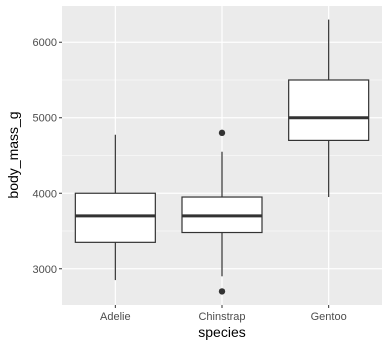  I want to click on y-tick-label: 3000, so click(45, 270).